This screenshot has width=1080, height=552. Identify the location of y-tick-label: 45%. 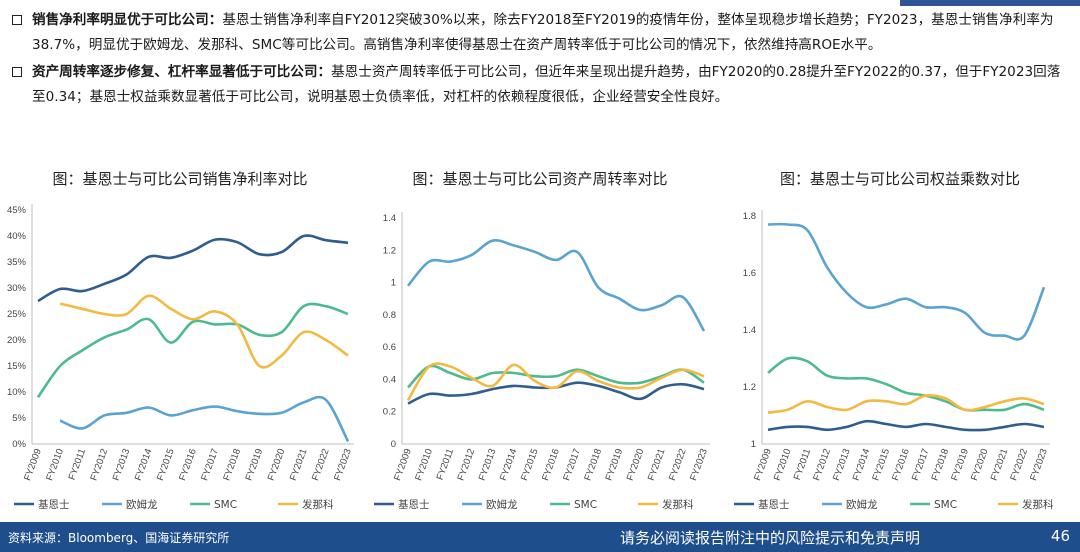
(17, 210).